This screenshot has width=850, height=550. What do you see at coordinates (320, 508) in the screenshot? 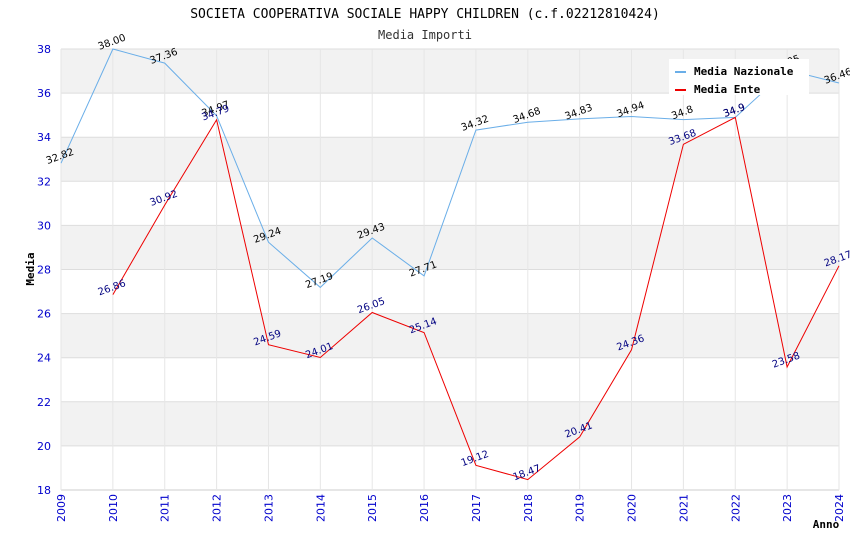
I see `x-tick-label: 2014` at bounding box center [320, 508].